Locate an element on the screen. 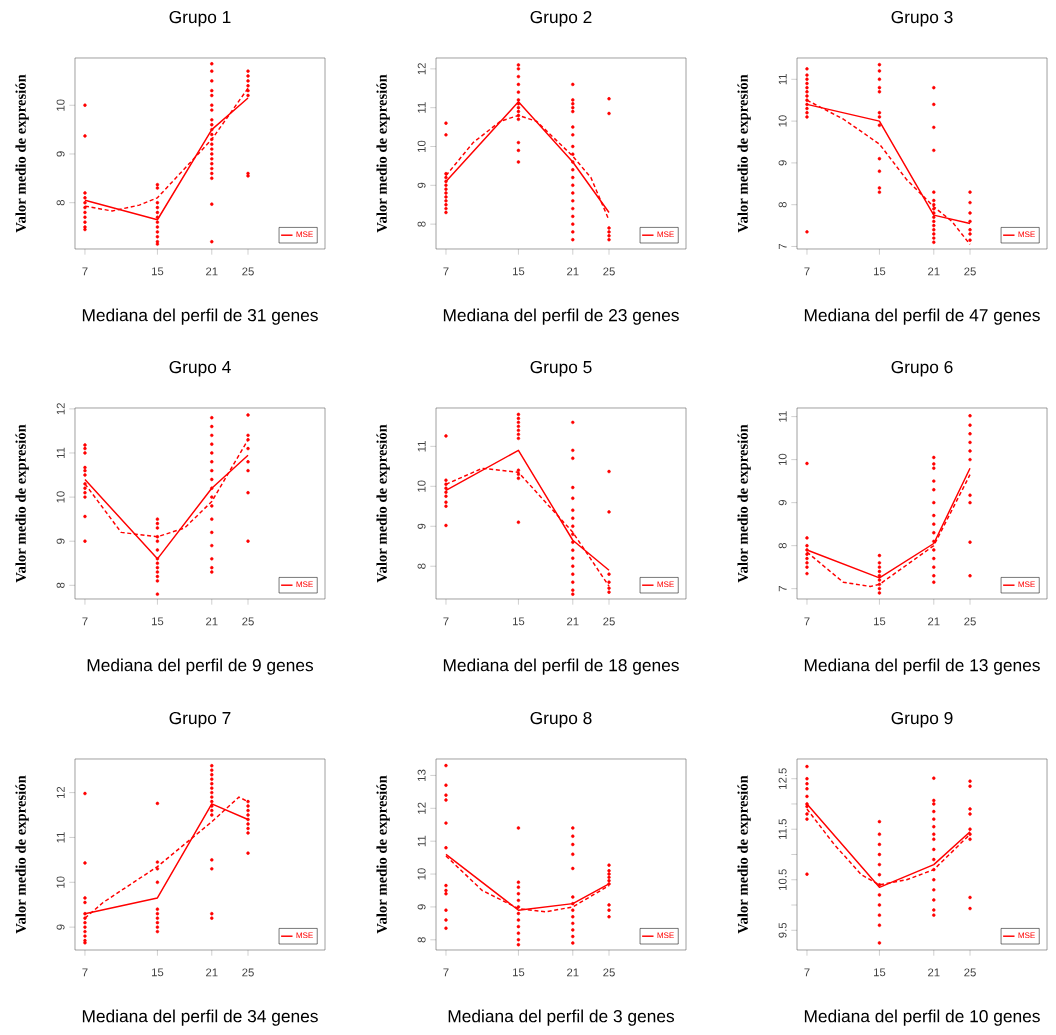 The height and width of the screenshot is (1035, 1056). chart-title: Grupo 9 is located at coordinates (922, 719).